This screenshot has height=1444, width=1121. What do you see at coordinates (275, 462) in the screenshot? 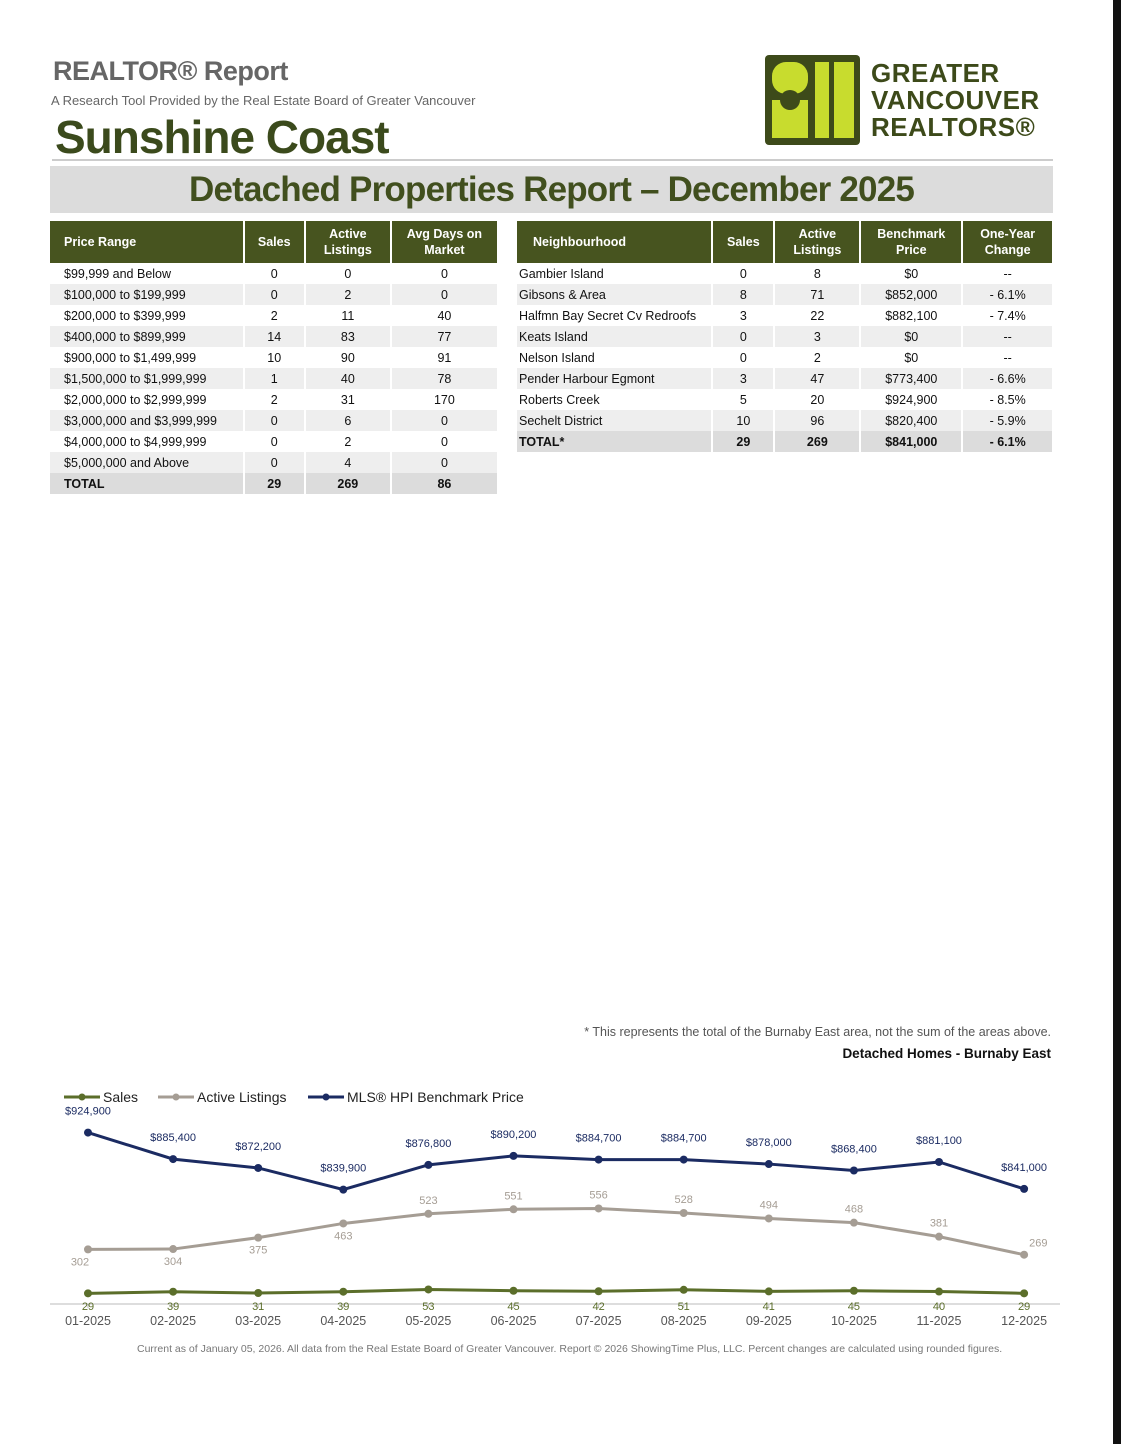
I see `table-row: $5,000,000 and Above 0 4 0` at bounding box center [275, 462].